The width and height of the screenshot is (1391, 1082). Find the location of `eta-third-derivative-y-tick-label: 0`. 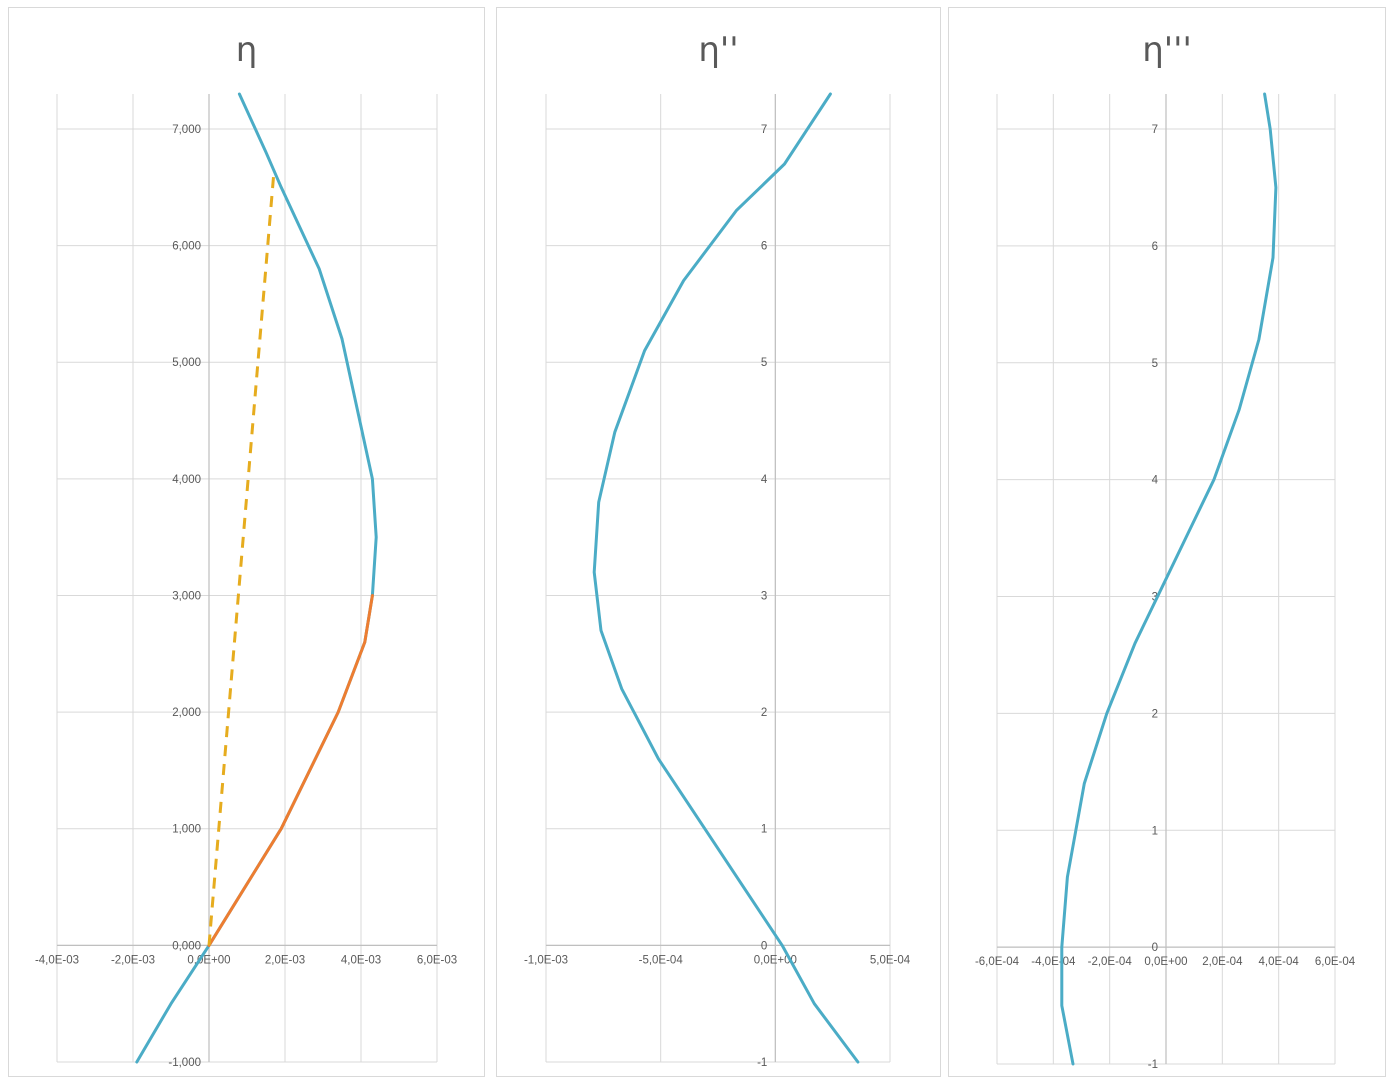

eta-third-derivative-y-tick-label: 0 is located at coordinates (1155, 948).